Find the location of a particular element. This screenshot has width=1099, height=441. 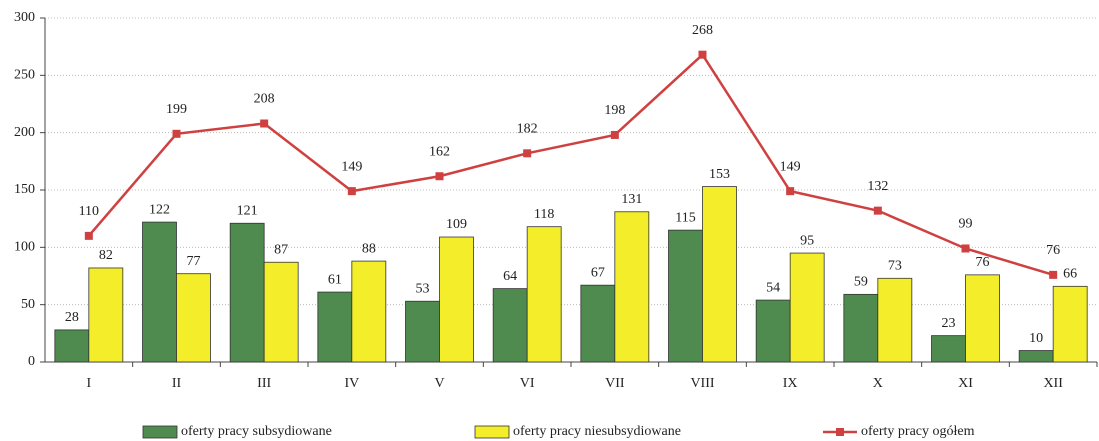

y-tick-label: 150 is located at coordinates (24, 189).